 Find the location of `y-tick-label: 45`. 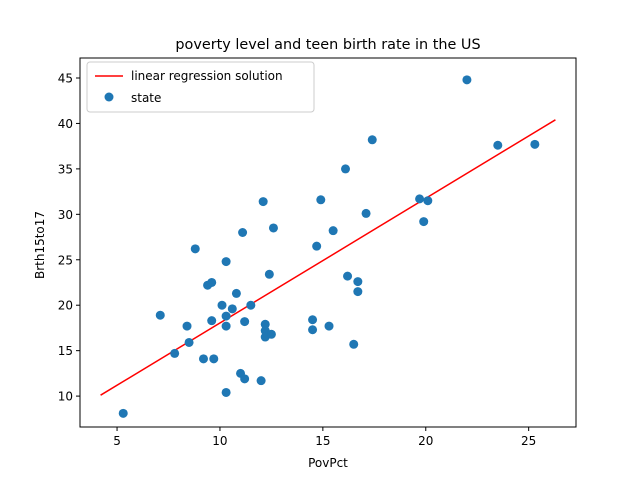

y-tick-label: 45 is located at coordinates (65, 78).